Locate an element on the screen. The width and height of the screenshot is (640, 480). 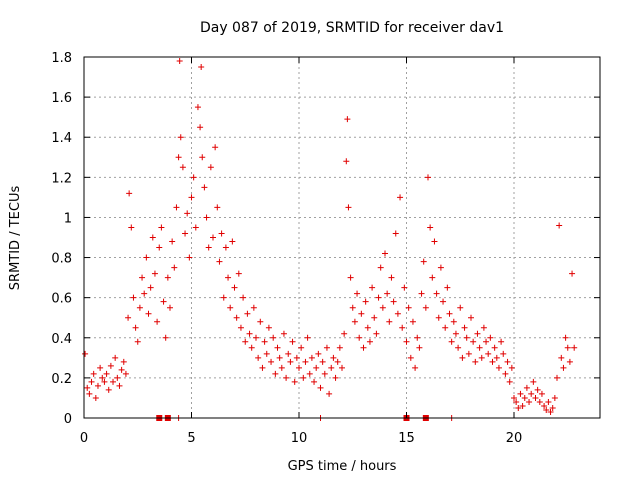
y-tick-label: 0.6 is located at coordinates (61, 299).